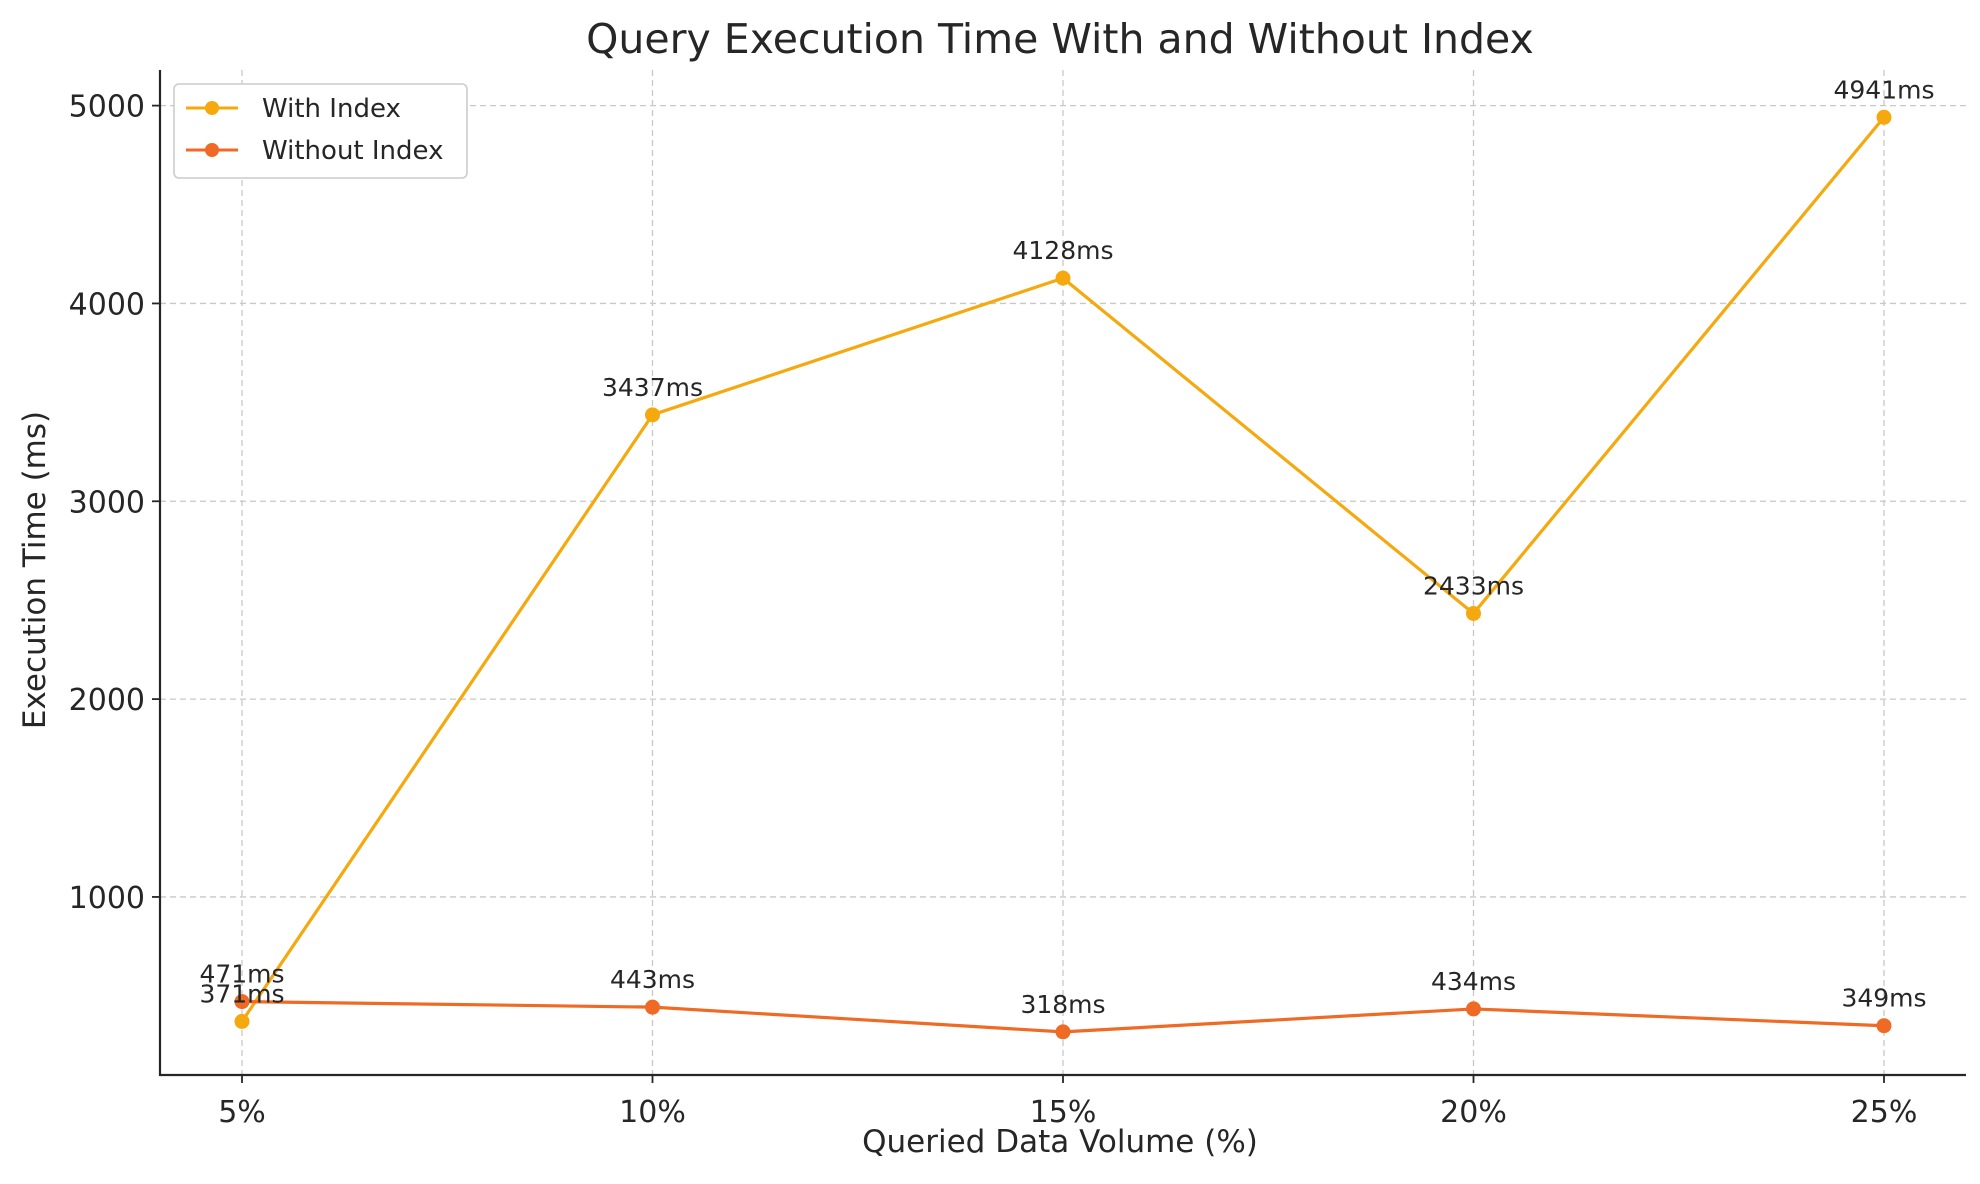 The height and width of the screenshot is (1184, 1980). I want to click on data-label-with-index: 3437ms, so click(652, 387).